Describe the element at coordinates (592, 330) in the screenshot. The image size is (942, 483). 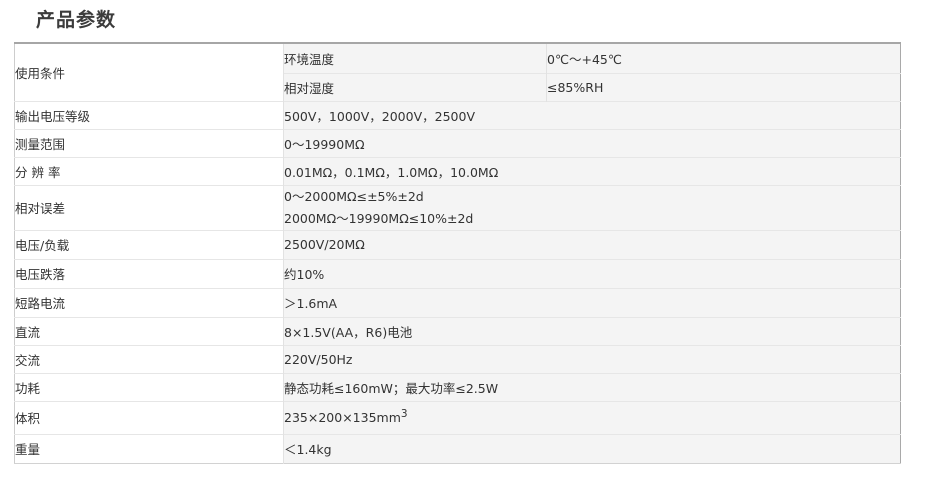
I see `row-value-dc-power: 8×1.5V(AA，R6)电池` at that location.